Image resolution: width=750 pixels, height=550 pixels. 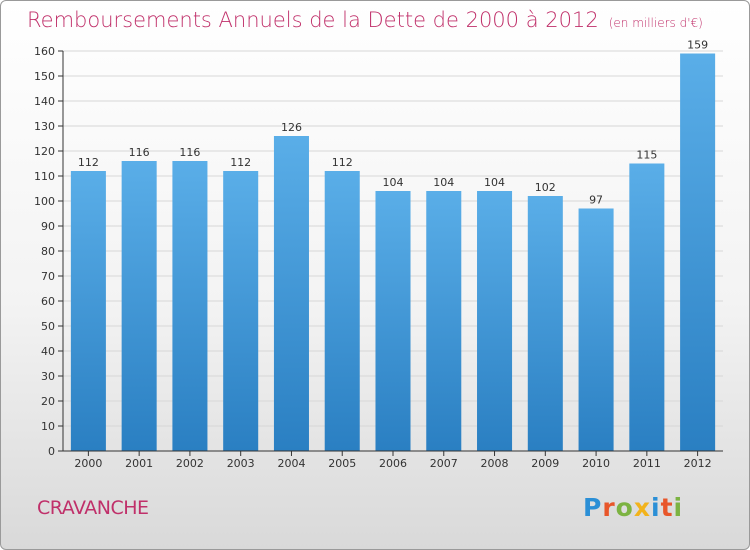 I want to click on x-tick-label: 2001, so click(x=139, y=463).